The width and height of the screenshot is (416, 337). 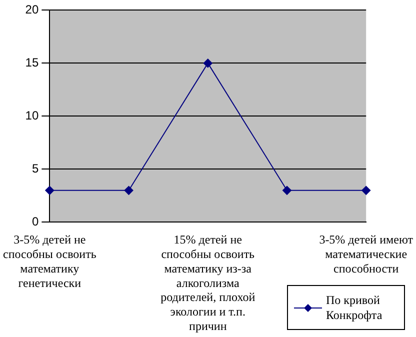 What do you see at coordinates (355, 307) in the screenshot?
I see `legend-label: По кривой Конкрофта` at bounding box center [355, 307].